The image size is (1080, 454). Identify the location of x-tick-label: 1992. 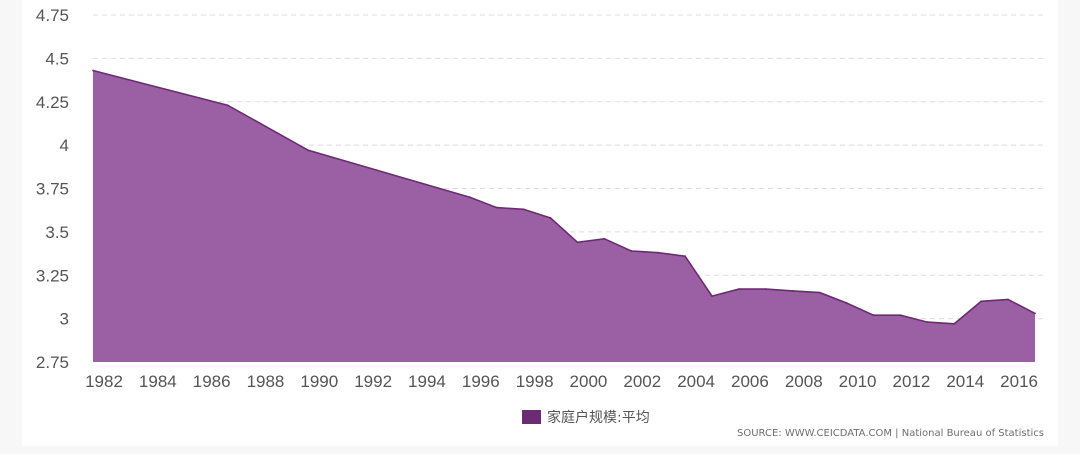
(373, 381).